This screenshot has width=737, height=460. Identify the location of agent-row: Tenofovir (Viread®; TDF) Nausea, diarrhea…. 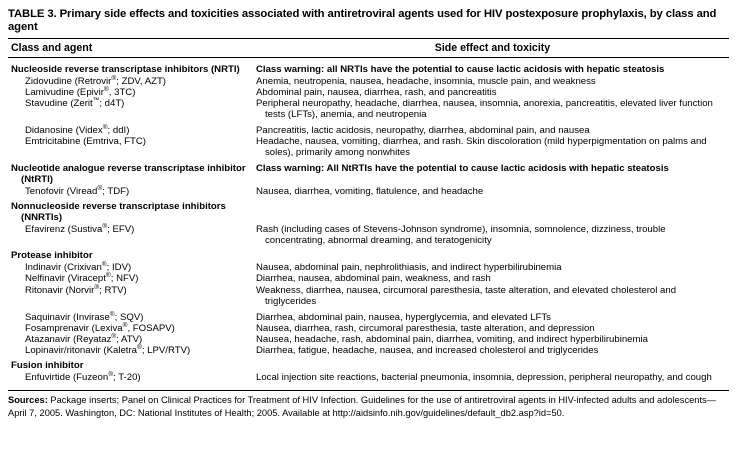
(368, 190).